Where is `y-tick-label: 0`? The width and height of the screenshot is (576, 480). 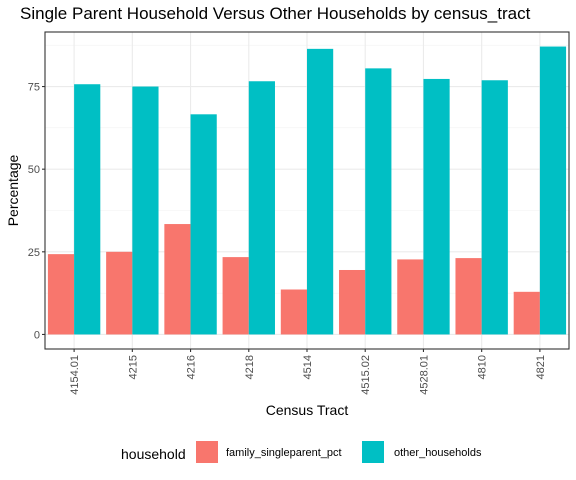 y-tick-label: 0 is located at coordinates (37, 335).